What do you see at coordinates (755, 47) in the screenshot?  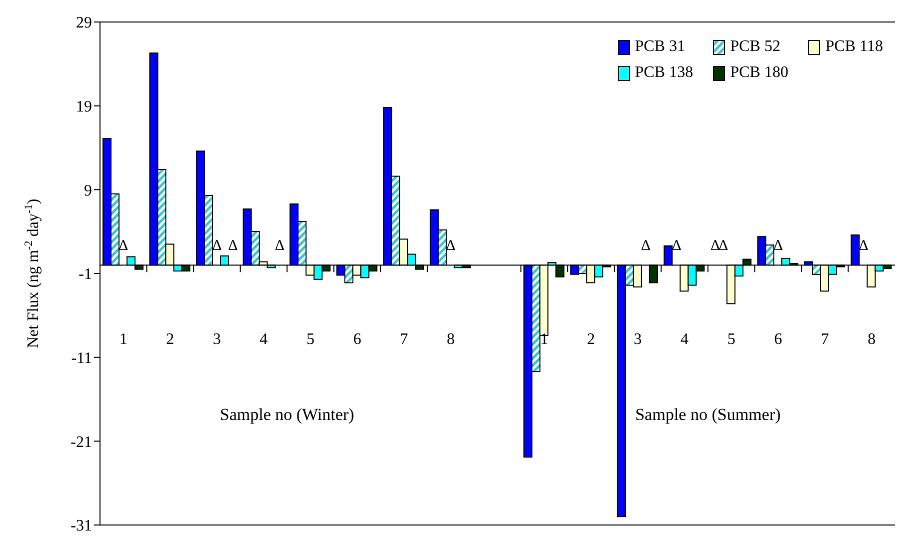 I see `legend-label: PCB 52` at bounding box center [755, 47].